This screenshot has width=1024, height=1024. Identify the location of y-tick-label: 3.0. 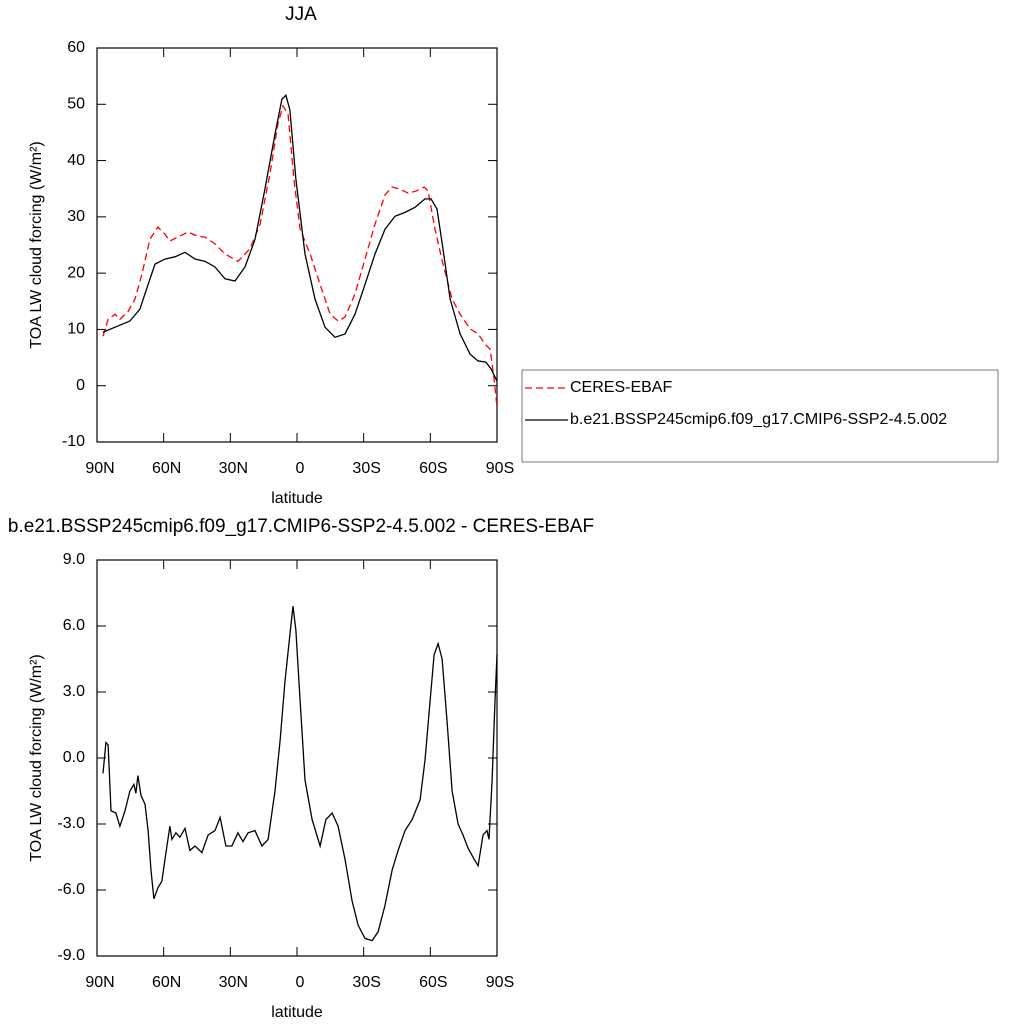
(74, 691).